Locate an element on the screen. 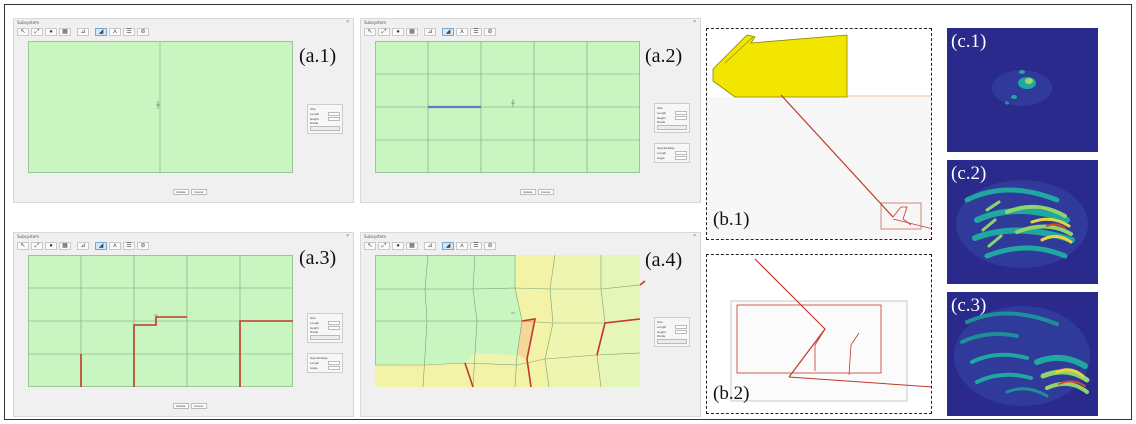  crack-line is located at coordinates (837, 156).